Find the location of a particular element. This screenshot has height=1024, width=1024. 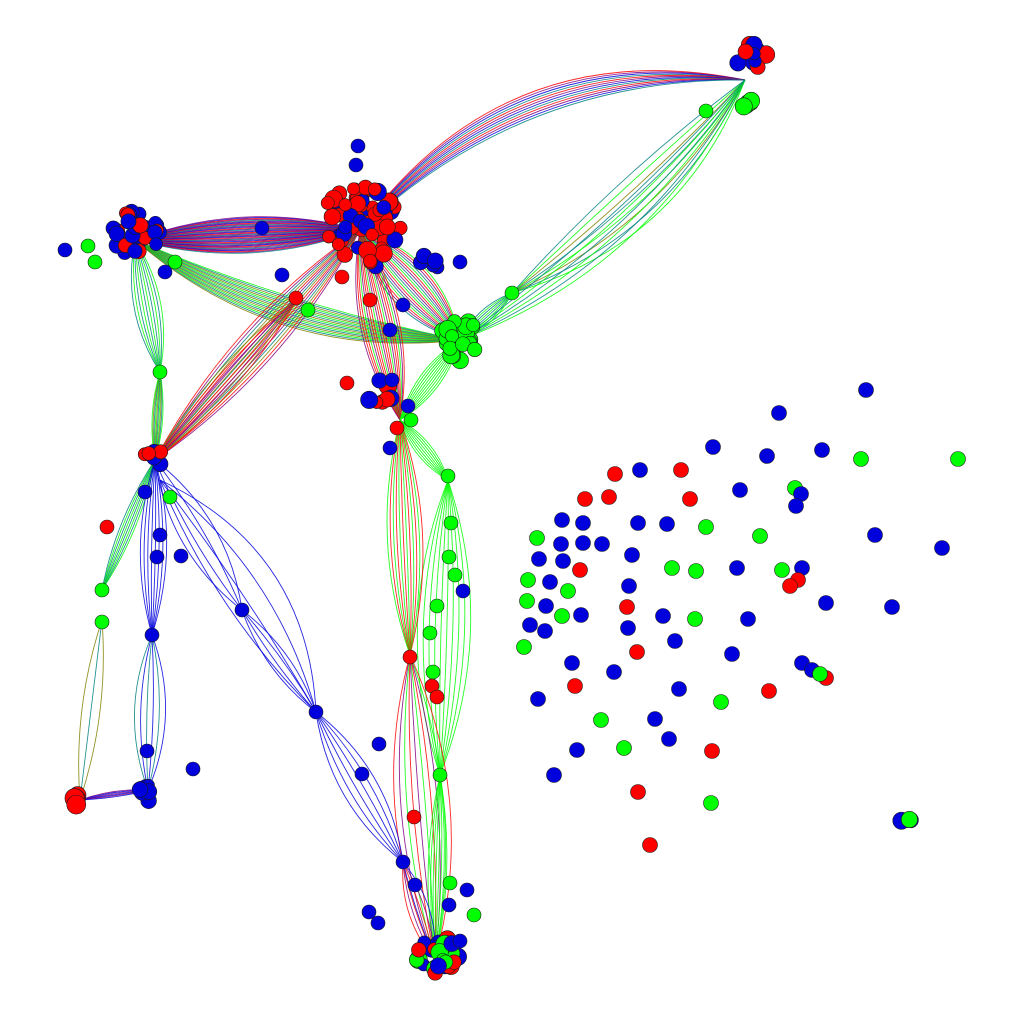

left-cluster-node is located at coordinates (156, 244).